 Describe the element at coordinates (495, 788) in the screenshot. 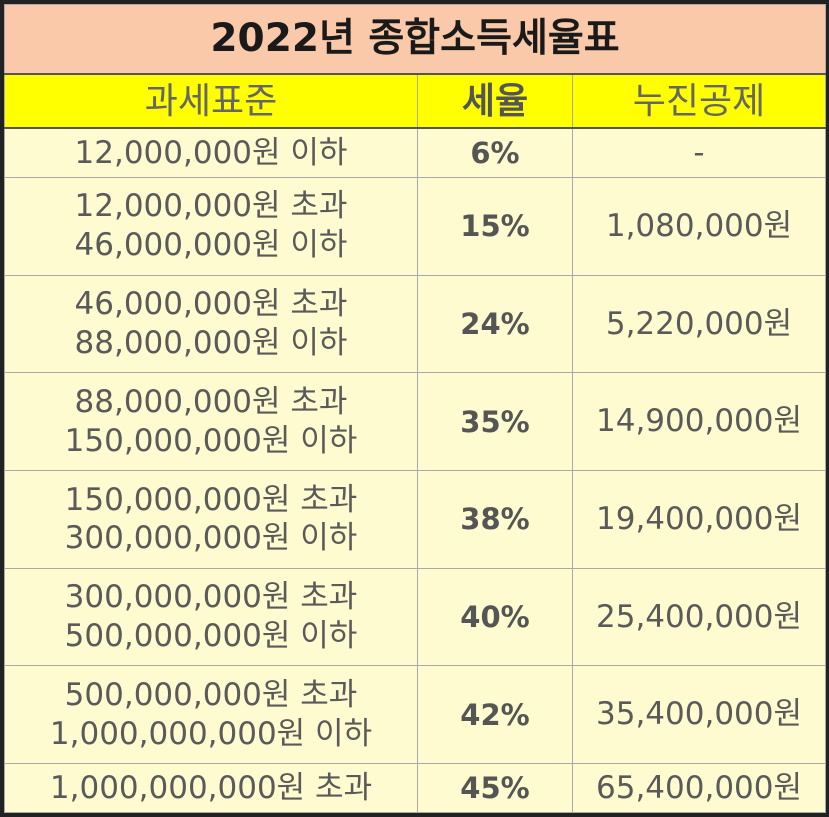

I see `rate-cell: 45%` at that location.